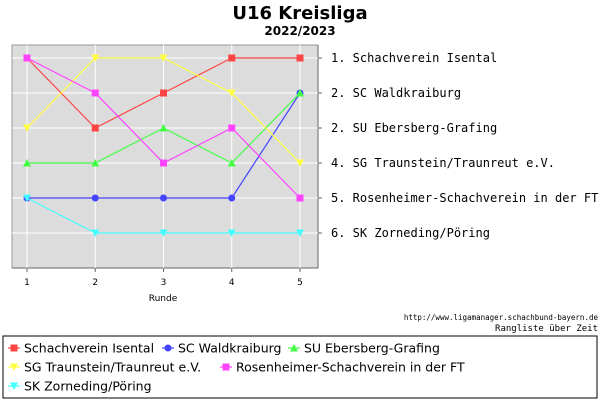 This screenshot has width=600, height=400. Describe the element at coordinates (300, 283) in the screenshot. I see `x-tick-label: 5` at that location.